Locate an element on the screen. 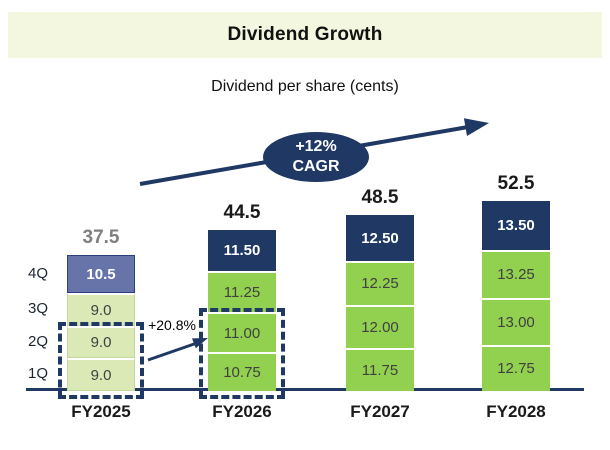 Image resolution: width=610 pixels, height=450 pixels. bar-segment-3Q-FY2028: 13.25 is located at coordinates (516, 273).